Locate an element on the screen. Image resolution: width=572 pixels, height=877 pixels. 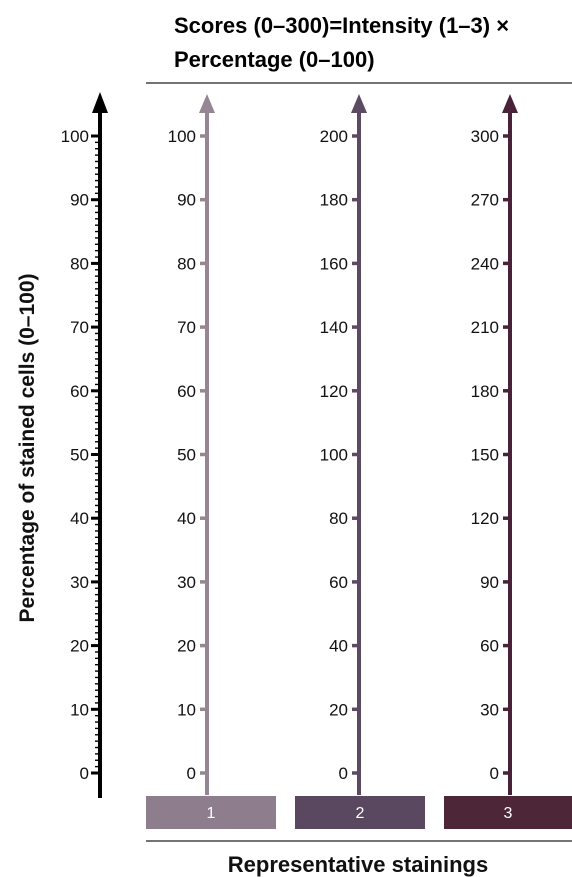
intensity-axis-tick-label: 150 is located at coordinates (485, 455).